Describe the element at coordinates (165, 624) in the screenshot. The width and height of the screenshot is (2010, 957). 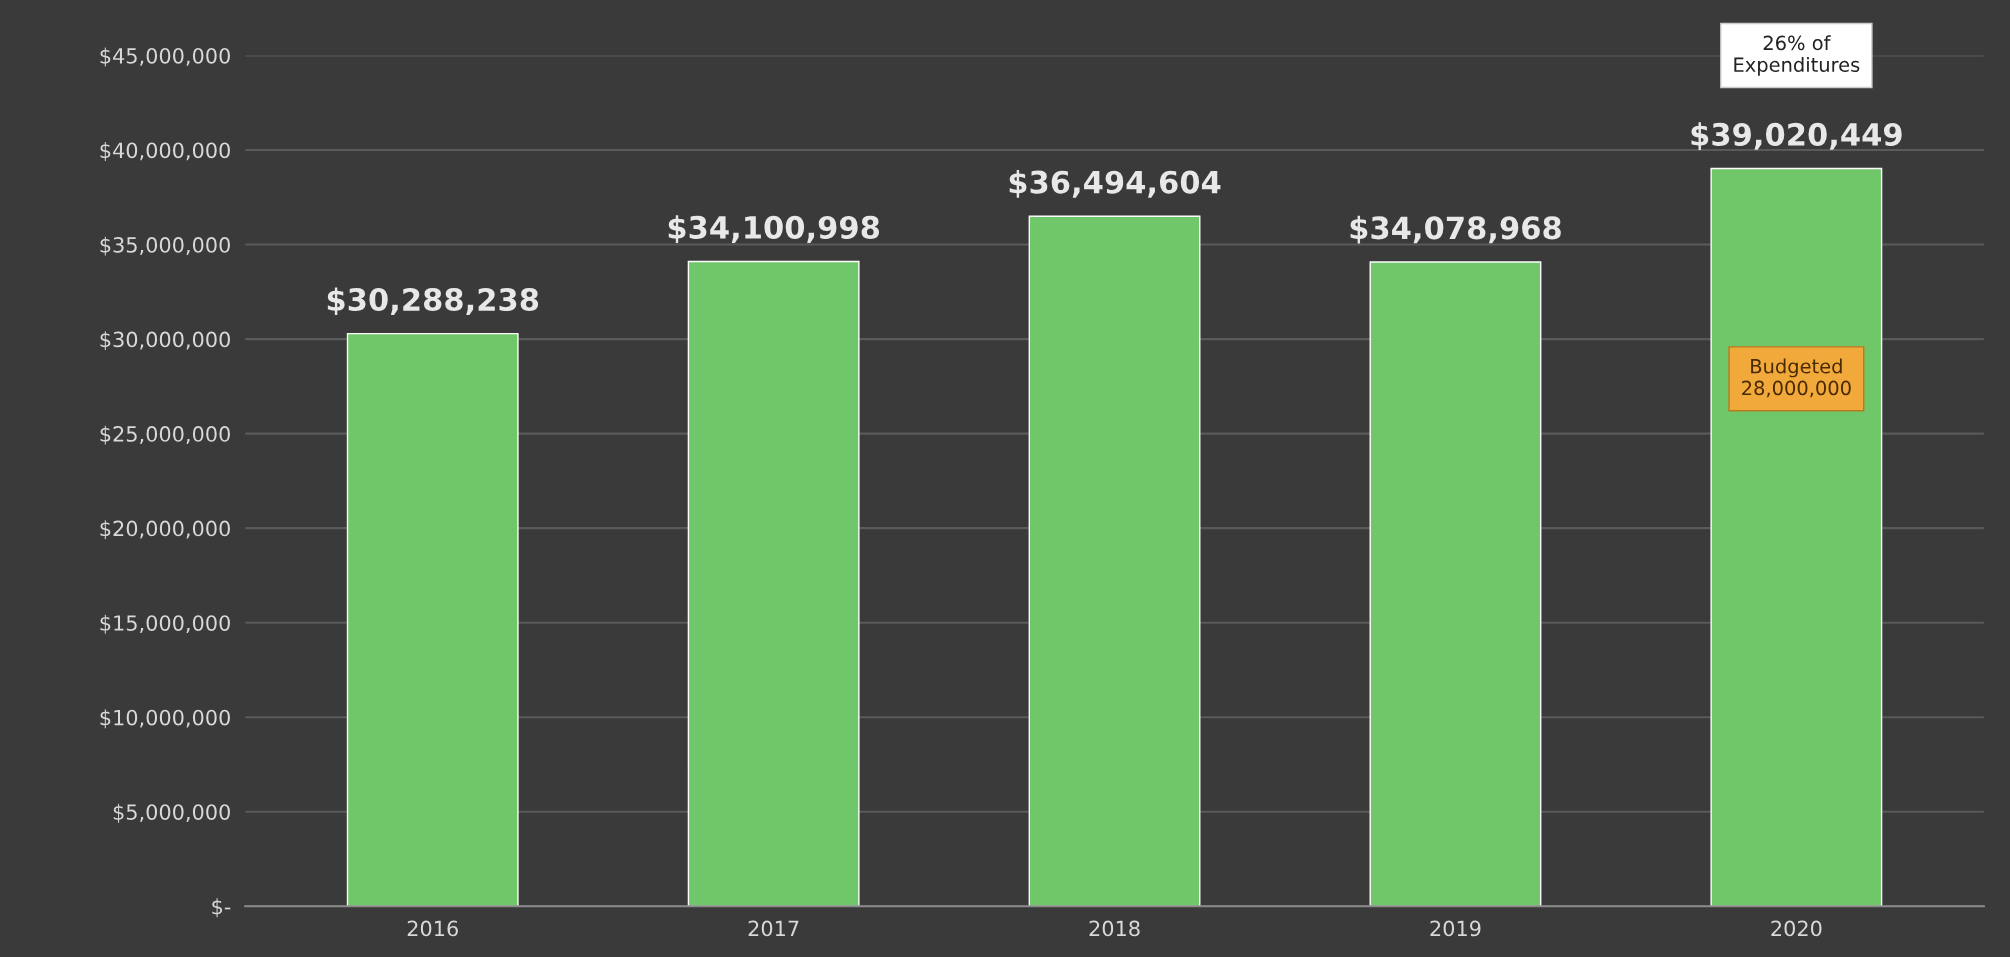
I see `y-tick-label: $15,000,000` at that location.